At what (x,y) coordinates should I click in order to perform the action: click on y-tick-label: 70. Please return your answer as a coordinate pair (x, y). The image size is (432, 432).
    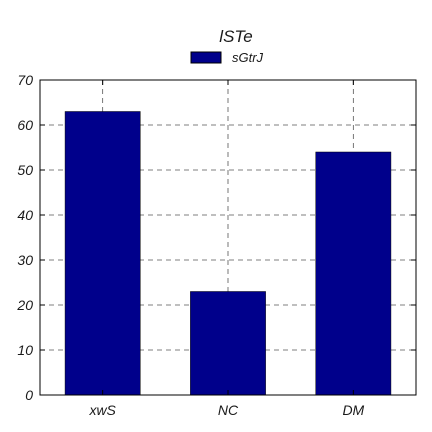
    Looking at the image, I should click on (25, 80).